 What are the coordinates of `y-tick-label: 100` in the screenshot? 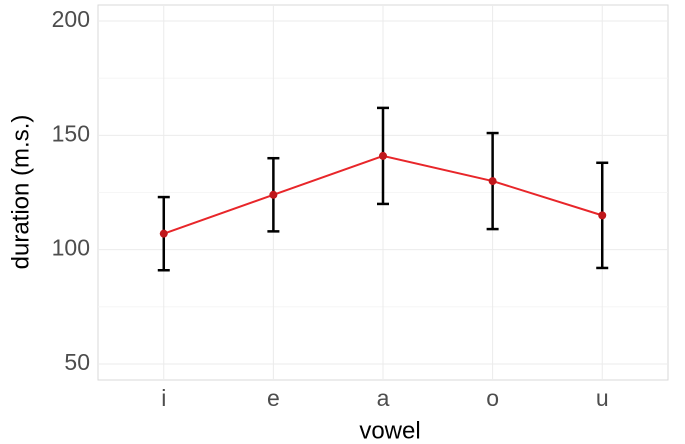 It's located at (71, 248).